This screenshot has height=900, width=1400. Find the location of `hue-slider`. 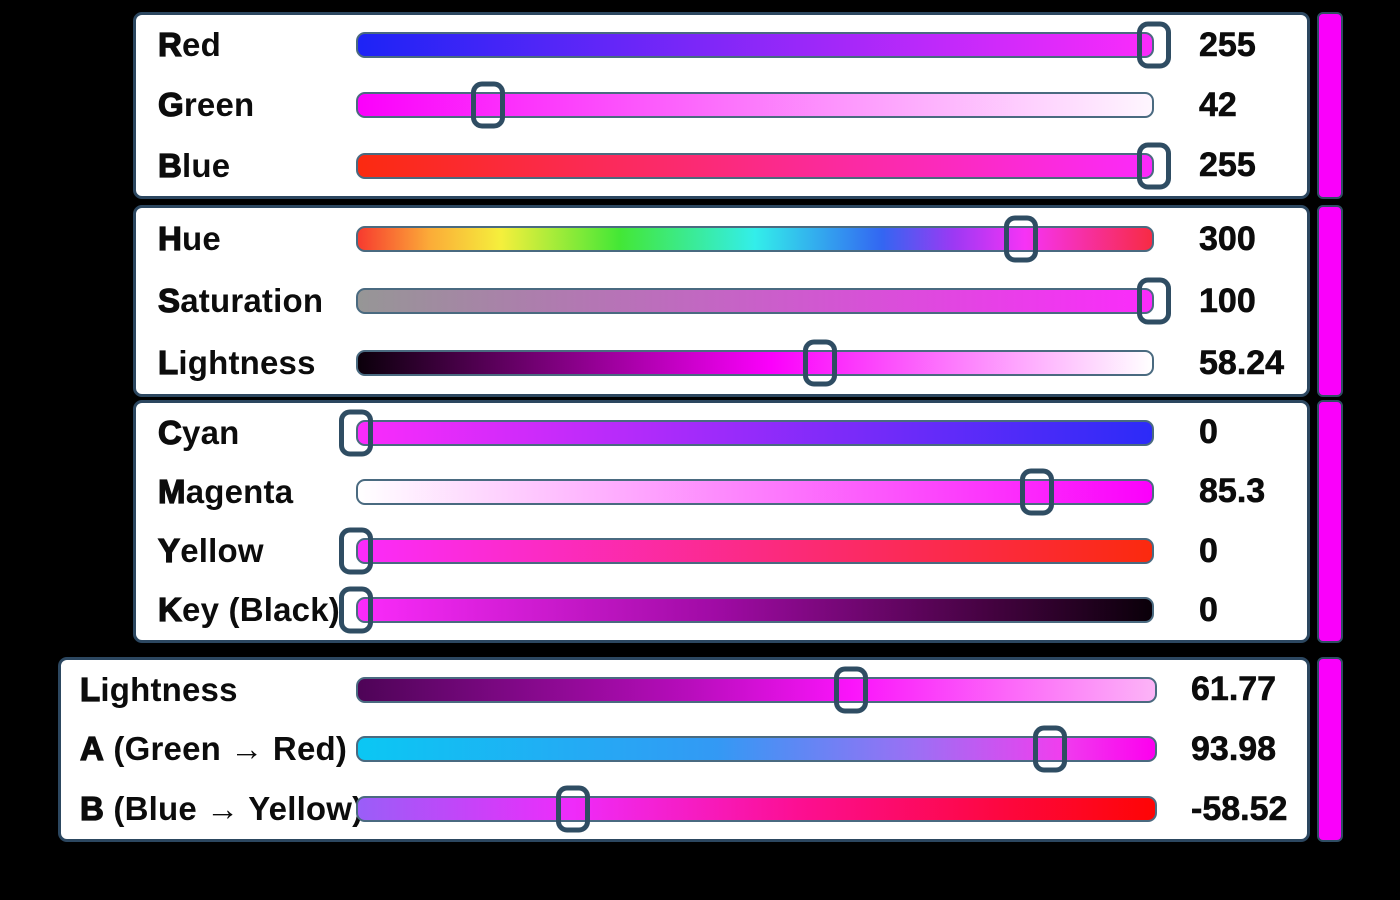

hue-slider is located at coordinates (755, 239).